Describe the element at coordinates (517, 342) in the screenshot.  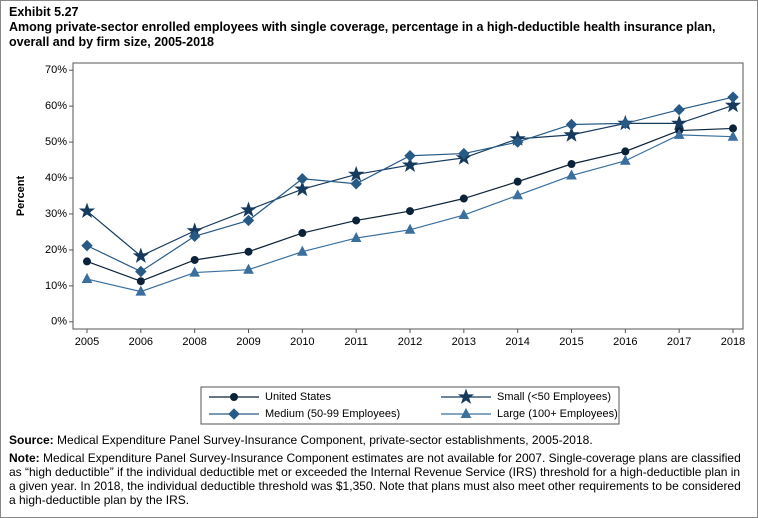
I see `x-tick-label: 2014` at that location.